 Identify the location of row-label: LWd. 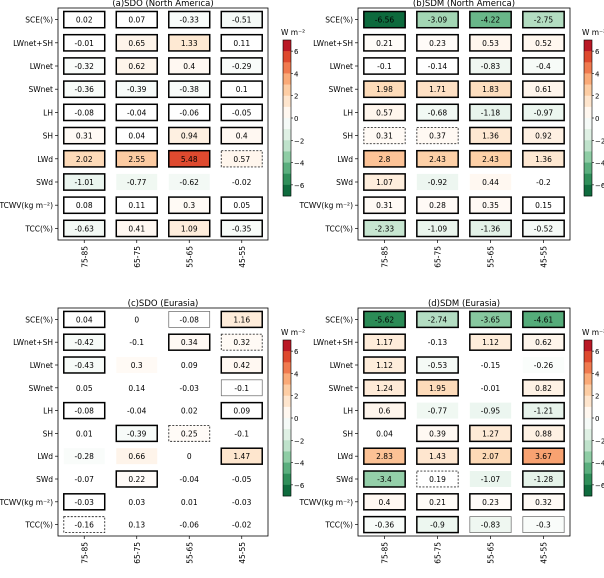
(45, 159).